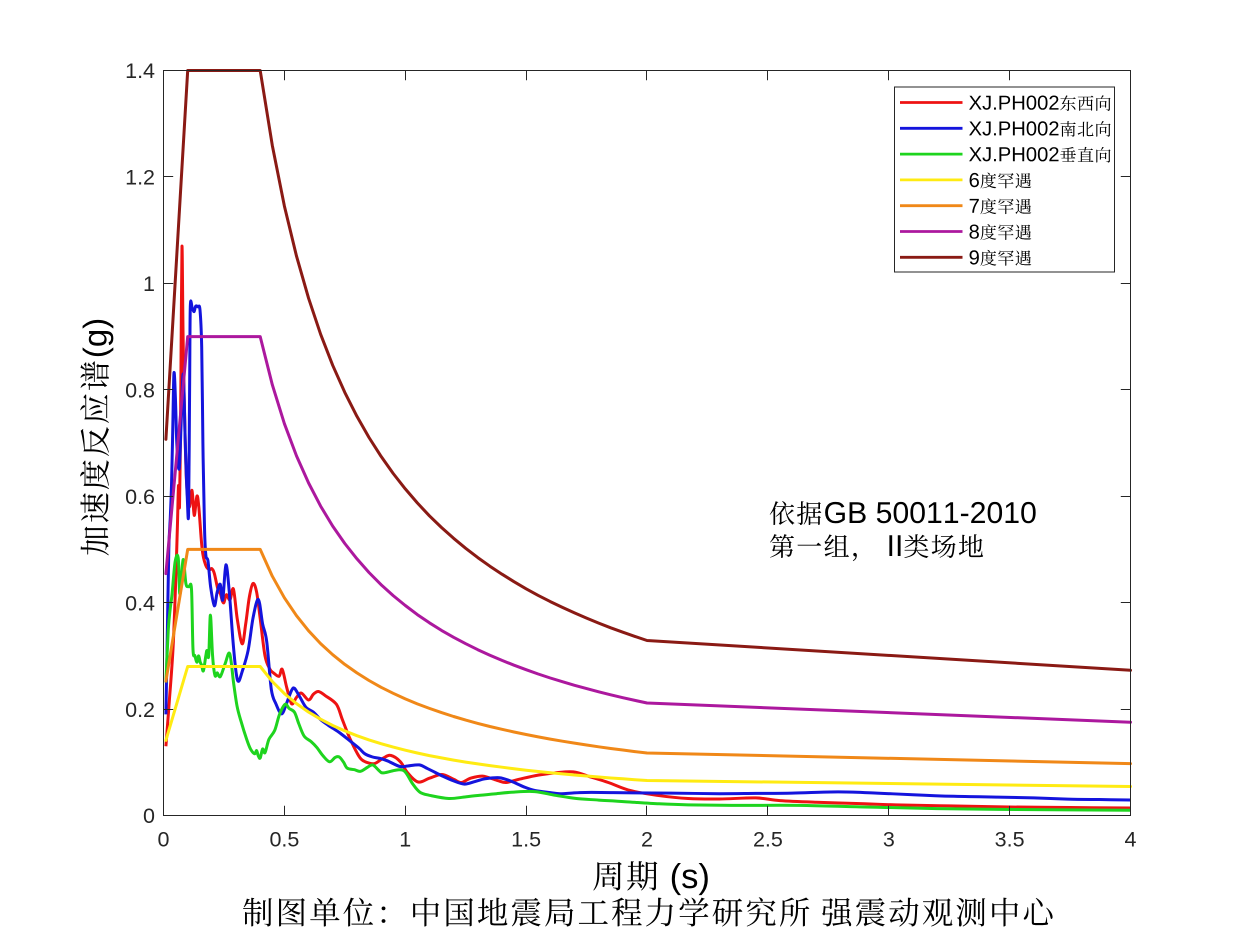 This screenshot has height=938, width=1250. What do you see at coordinates (1010, 840) in the screenshot?
I see `svg-text: 3.5` at bounding box center [1010, 840].